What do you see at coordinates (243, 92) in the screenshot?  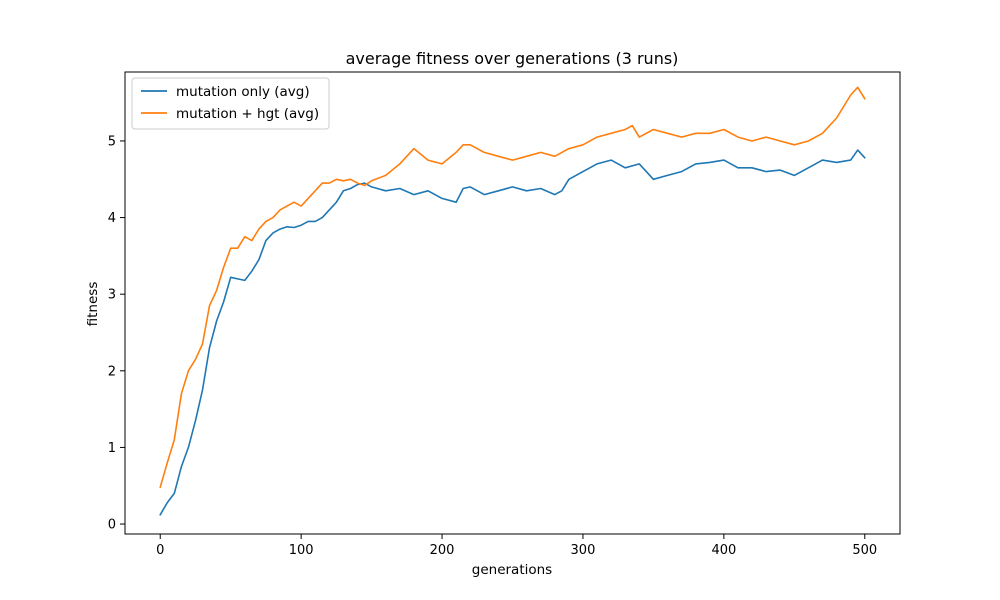 I see `legend-label-1: mutation only (avg)` at bounding box center [243, 92].